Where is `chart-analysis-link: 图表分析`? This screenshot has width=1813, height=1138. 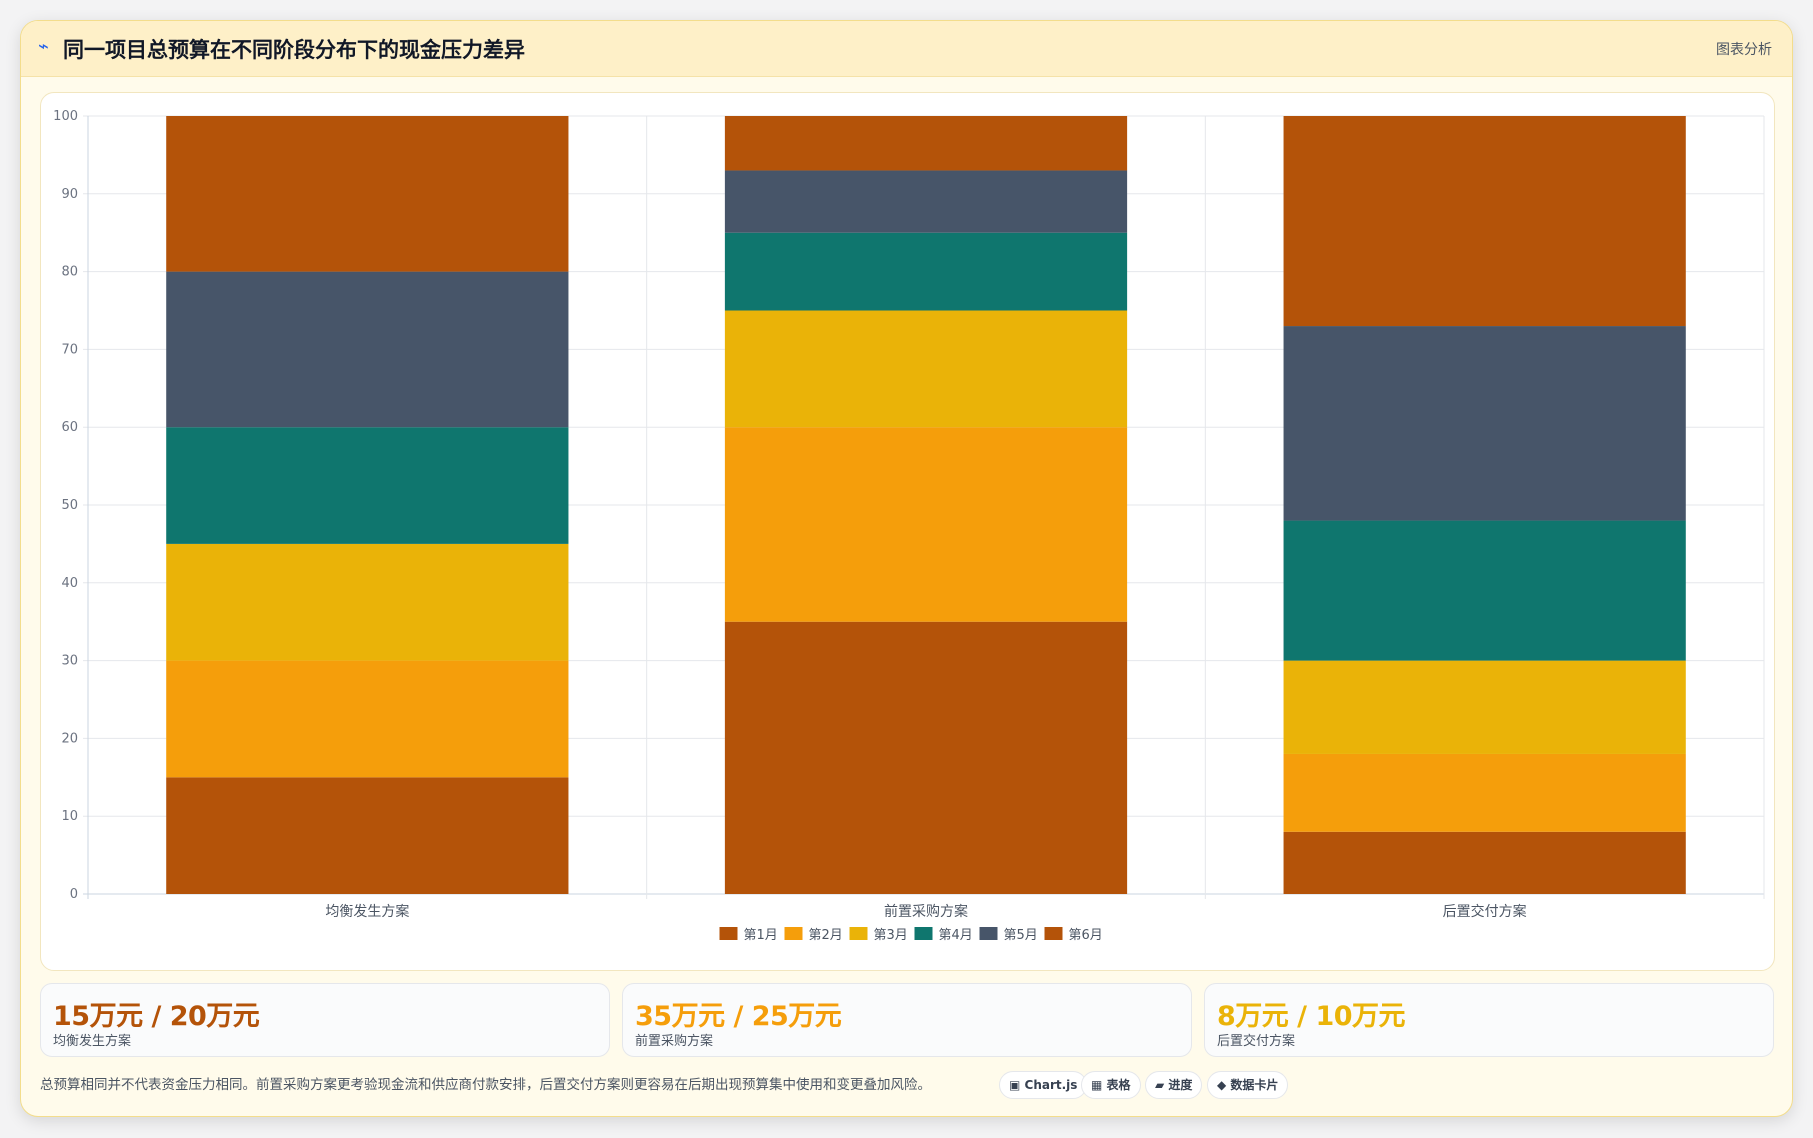
chart-analysis-link: 图表分析 is located at coordinates (1744, 50).